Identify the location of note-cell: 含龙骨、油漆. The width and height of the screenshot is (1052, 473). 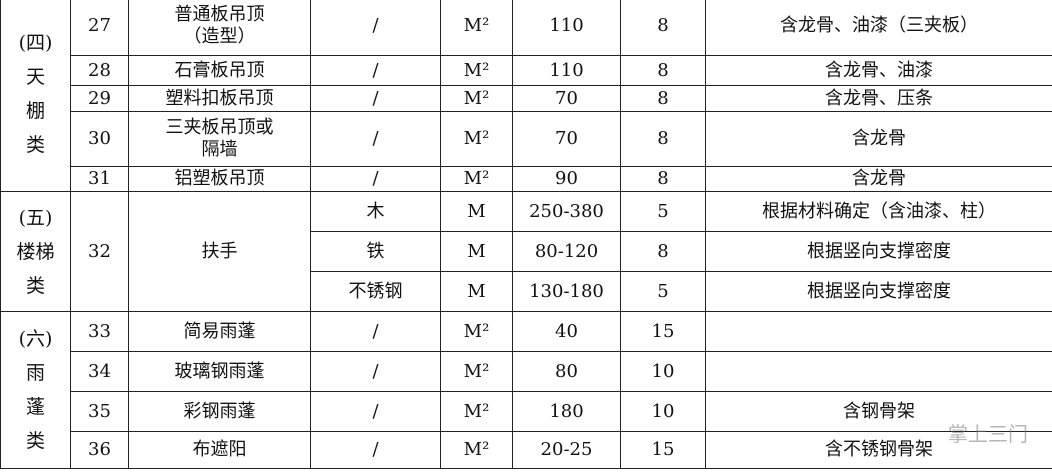
(878, 70).